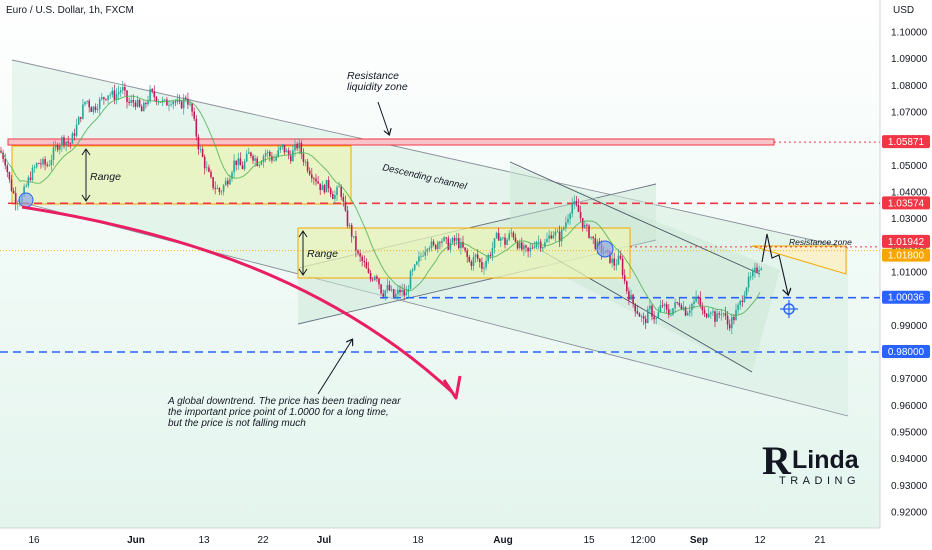 The width and height of the screenshot is (932, 550). What do you see at coordinates (383, 117) in the screenshot?
I see `resistance-liquidity-arrow` at bounding box center [383, 117].